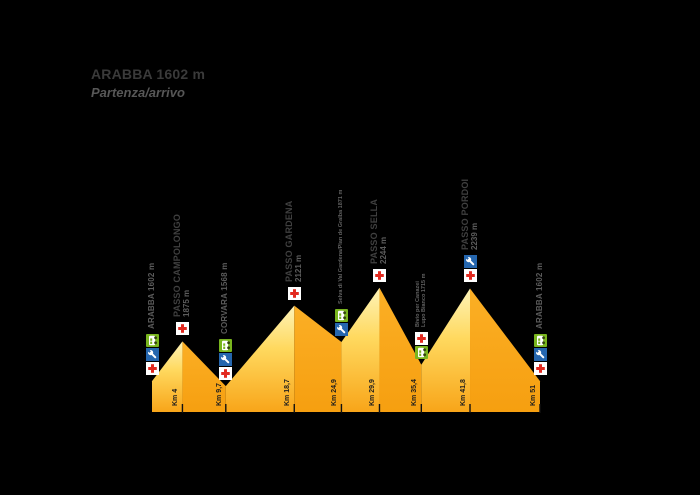 The height and width of the screenshot is (495, 700). Describe the element at coordinates (373, 392) in the screenshot. I see `km-label: Km 29,9` at that location.